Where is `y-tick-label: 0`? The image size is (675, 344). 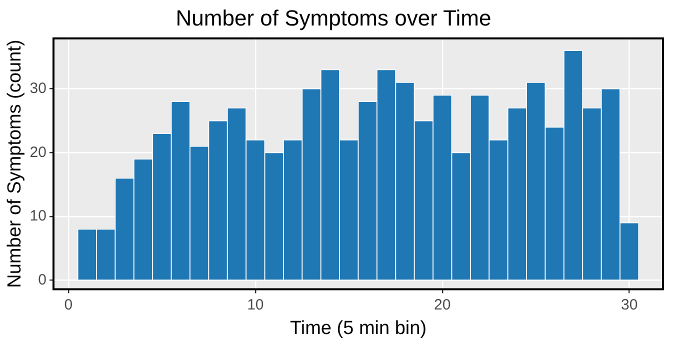 y-tick-label: 0 is located at coordinates (42, 279).